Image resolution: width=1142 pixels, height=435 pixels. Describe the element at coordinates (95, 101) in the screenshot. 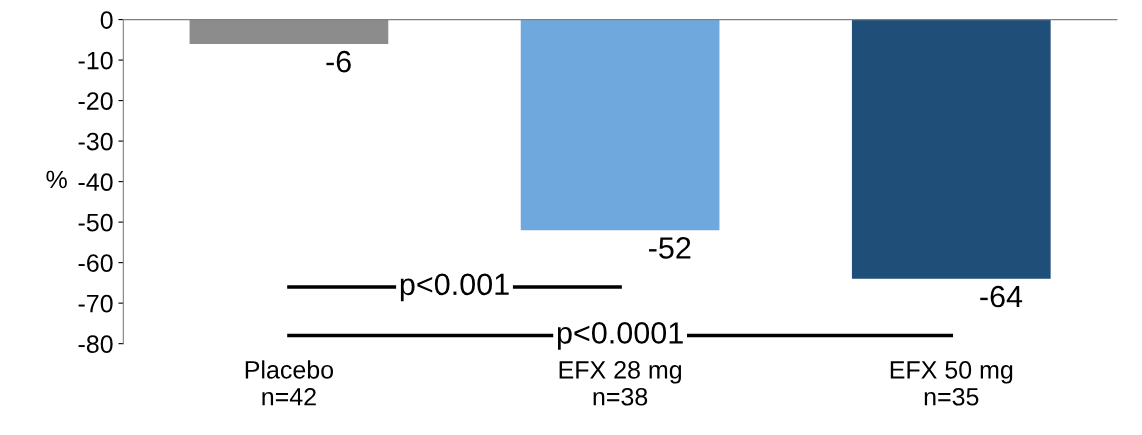

I see `y-tick-label: -20` at that location.